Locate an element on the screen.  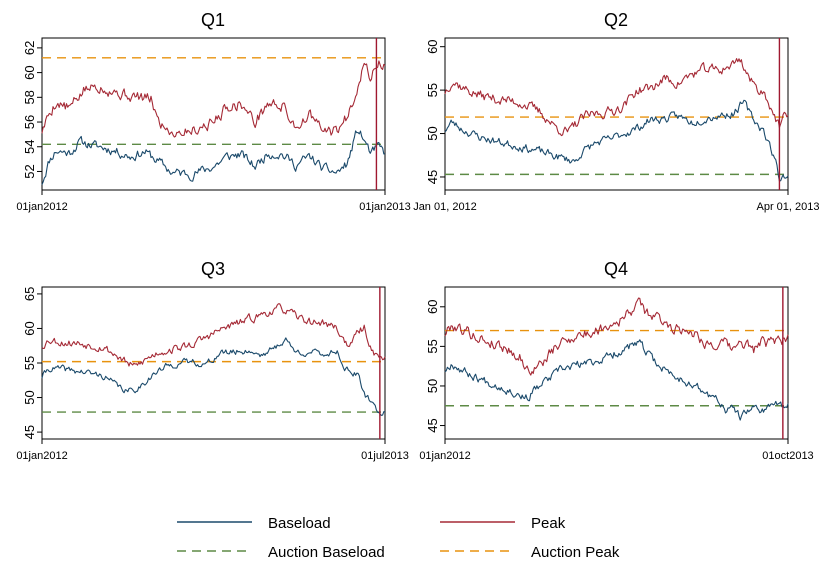
plot-area: 52 54 56 58 60 62 01jan2012 01jan2013 is located at coordinates (213, 125).